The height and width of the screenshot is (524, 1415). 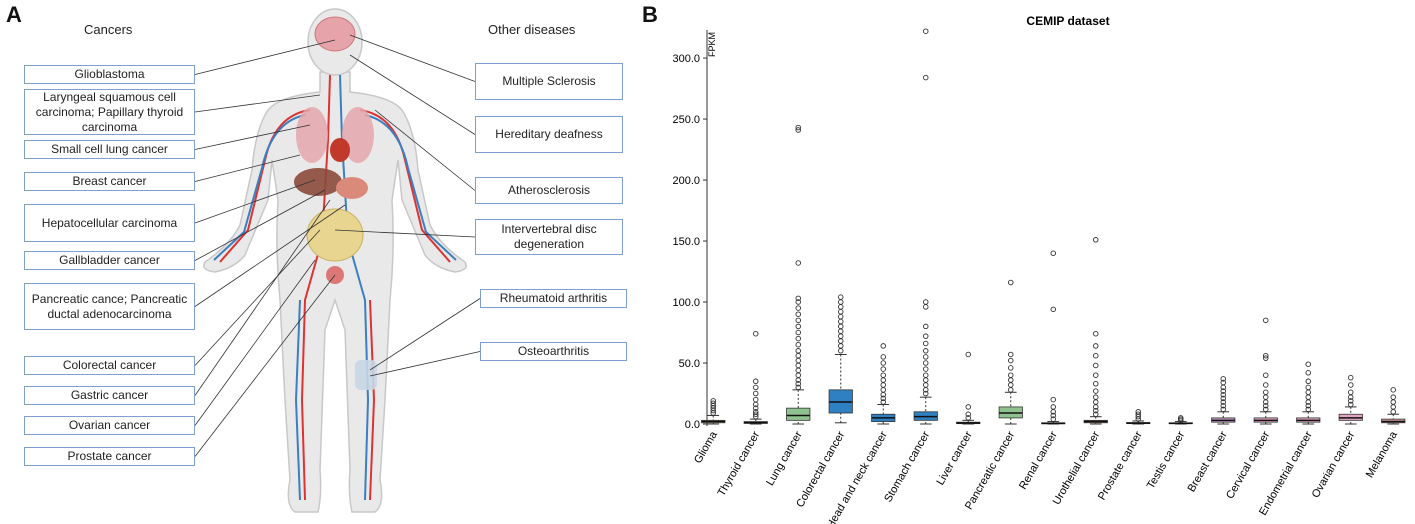 What do you see at coordinates (109, 260) in the screenshot?
I see `cancer-label: Gallbladder cancer` at bounding box center [109, 260].